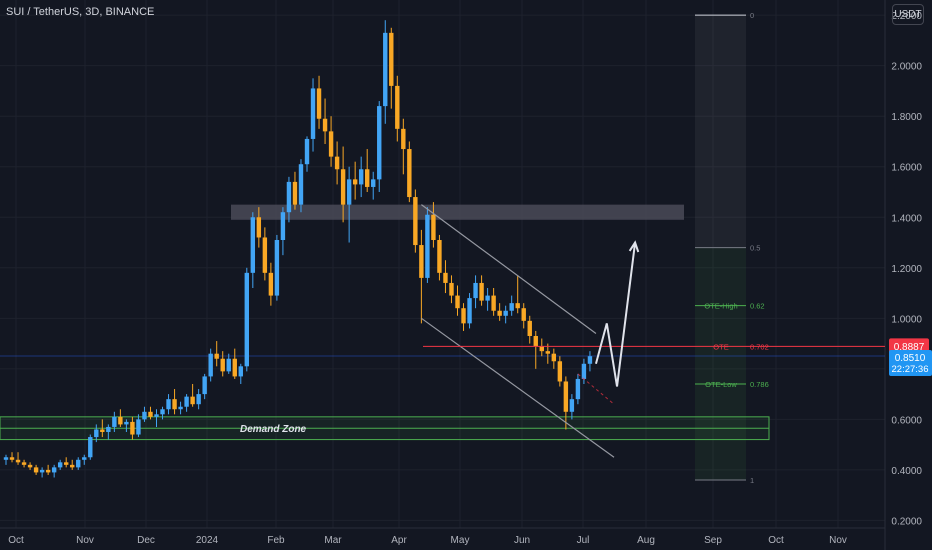  What do you see at coordinates (755, 248) in the screenshot?
I see `fib-ratio-label: 0.5` at bounding box center [755, 248].